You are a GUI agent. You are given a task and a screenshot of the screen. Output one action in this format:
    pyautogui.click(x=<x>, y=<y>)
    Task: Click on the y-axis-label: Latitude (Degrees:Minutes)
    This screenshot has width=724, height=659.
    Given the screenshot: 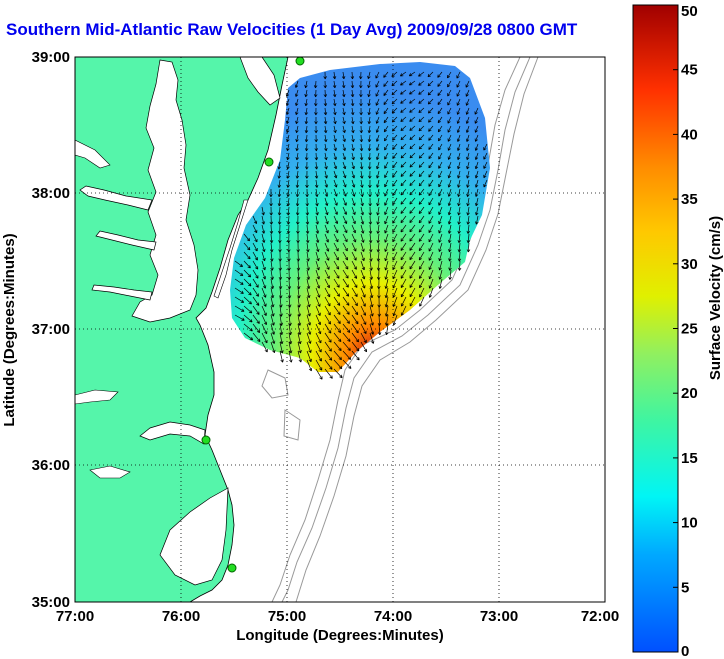 What is the action you would take?
    pyautogui.click(x=9, y=329)
    